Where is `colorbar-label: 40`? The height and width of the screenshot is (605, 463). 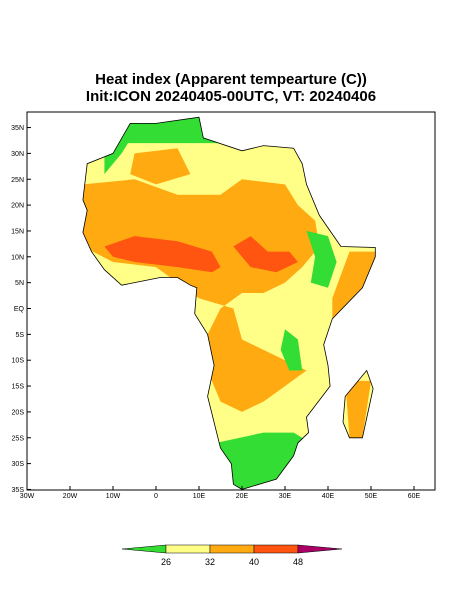 colorbar-label: 40 is located at coordinates (254, 562).